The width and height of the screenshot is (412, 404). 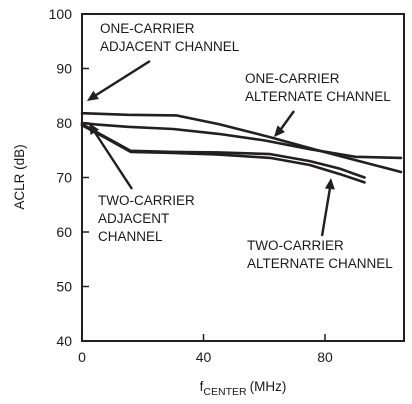 I want to click on y-tick-label-50: 50, so click(x=64, y=287).